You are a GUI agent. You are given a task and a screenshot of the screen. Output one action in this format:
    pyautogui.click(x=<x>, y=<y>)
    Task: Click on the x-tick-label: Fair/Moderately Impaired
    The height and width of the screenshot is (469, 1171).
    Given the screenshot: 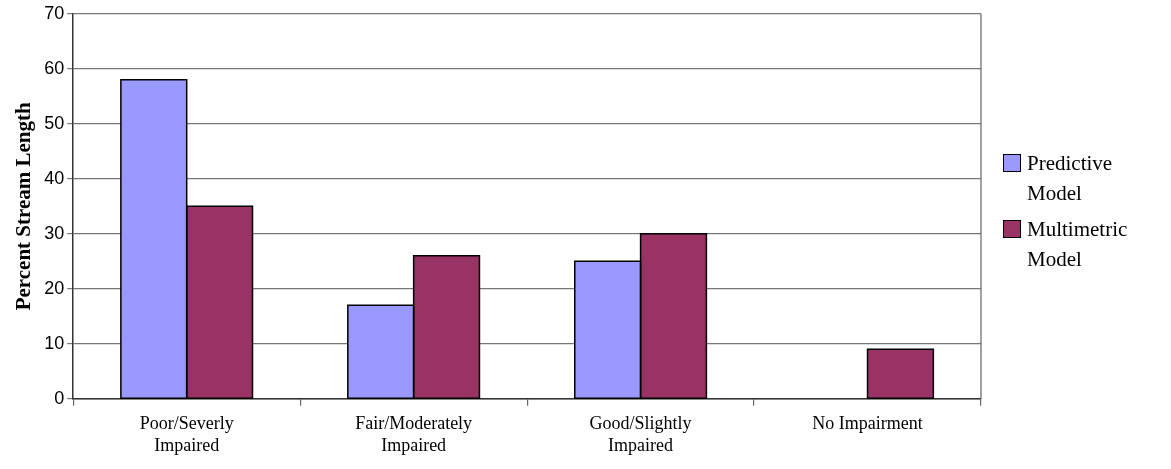 What is the action you would take?
    pyautogui.click(x=414, y=434)
    